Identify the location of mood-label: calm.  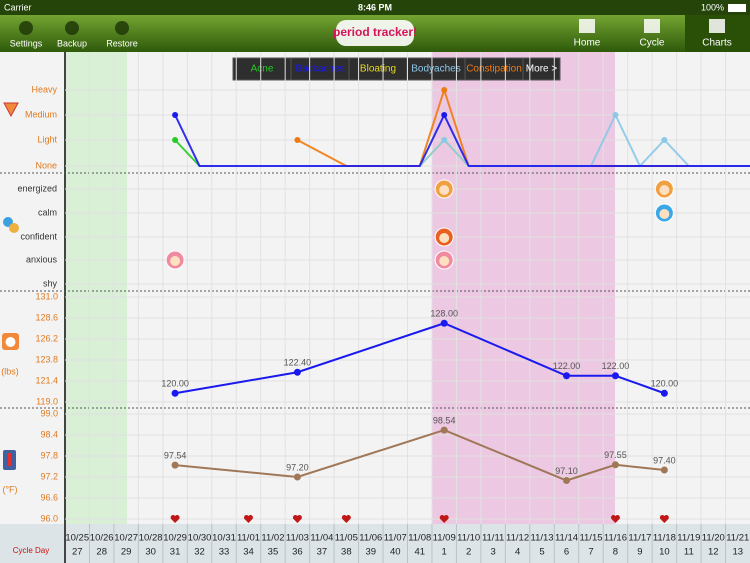
(47, 212).